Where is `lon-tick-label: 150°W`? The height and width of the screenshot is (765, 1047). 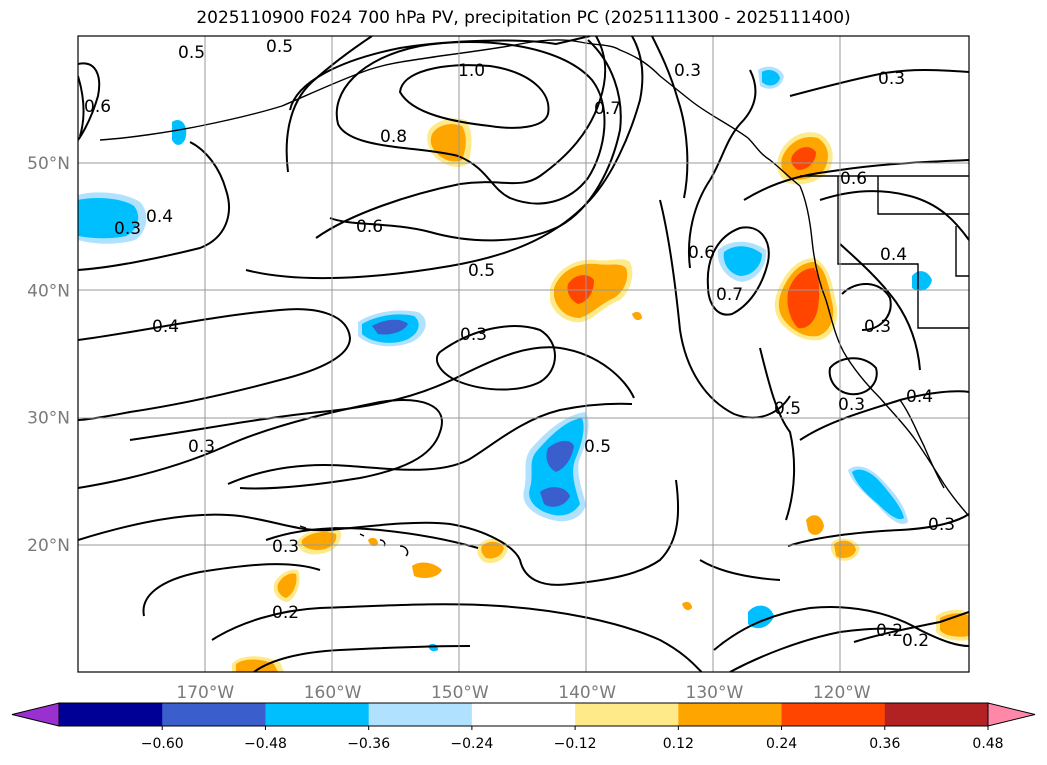 lon-tick-label: 150°W is located at coordinates (460, 693).